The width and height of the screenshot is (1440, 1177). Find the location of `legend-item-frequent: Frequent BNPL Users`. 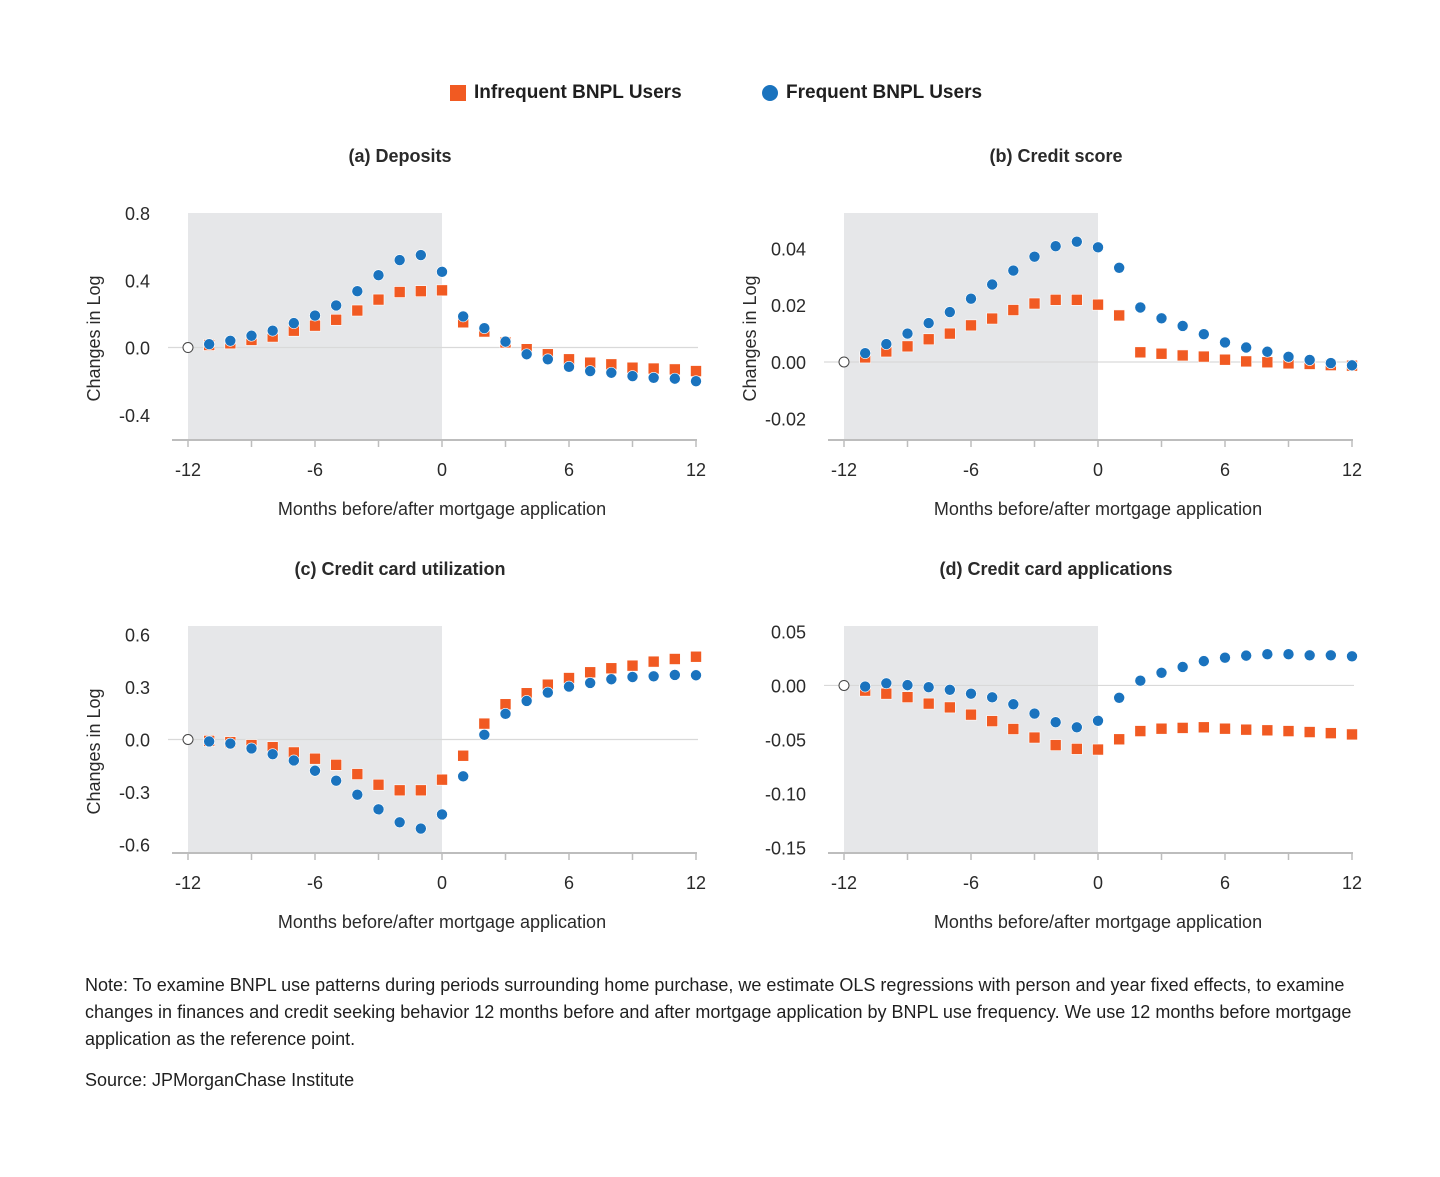

legend-item-frequent: Frequent BNPL Users is located at coordinates (872, 93).